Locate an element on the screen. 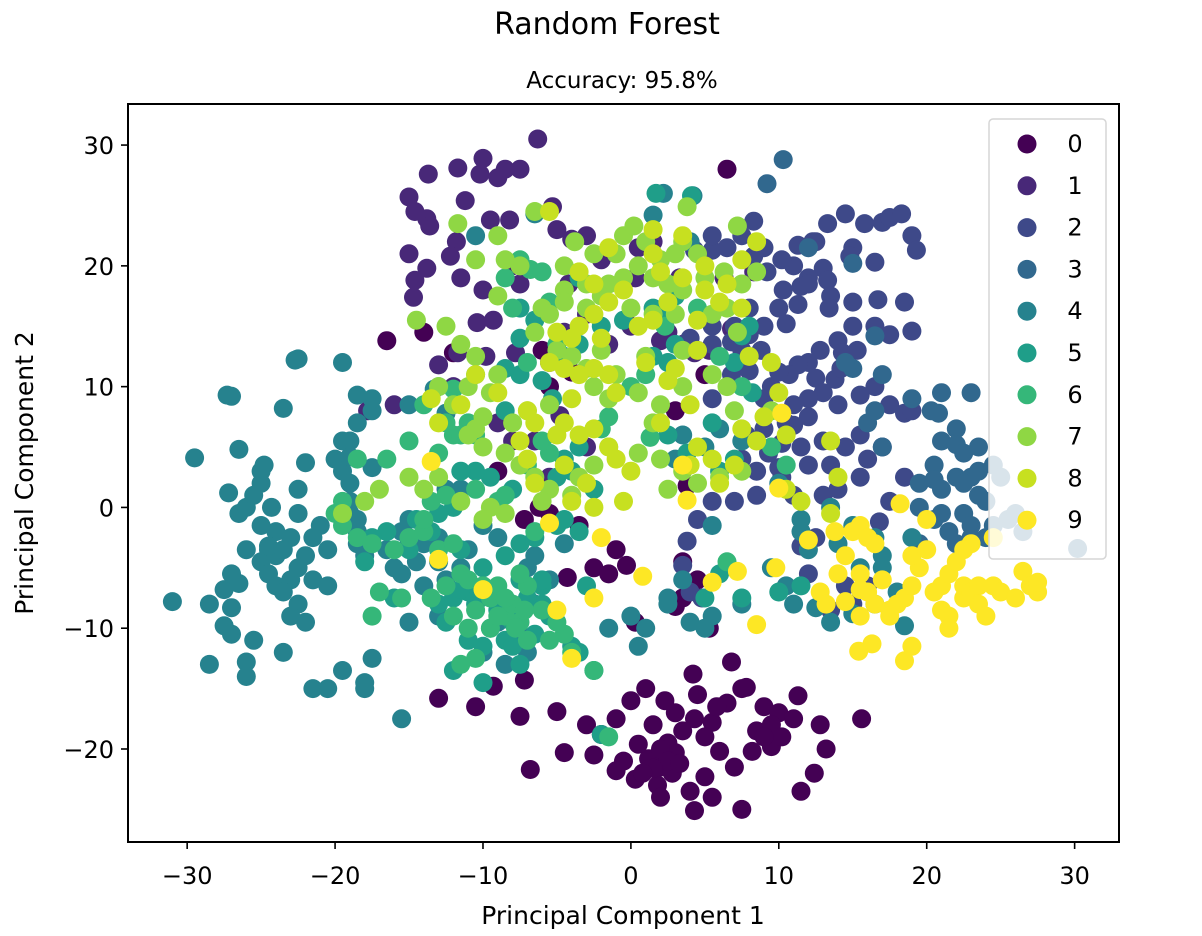 The width and height of the screenshot is (1202, 936). y-axis-label: Principal Component 2 is located at coordinates (24, 472).